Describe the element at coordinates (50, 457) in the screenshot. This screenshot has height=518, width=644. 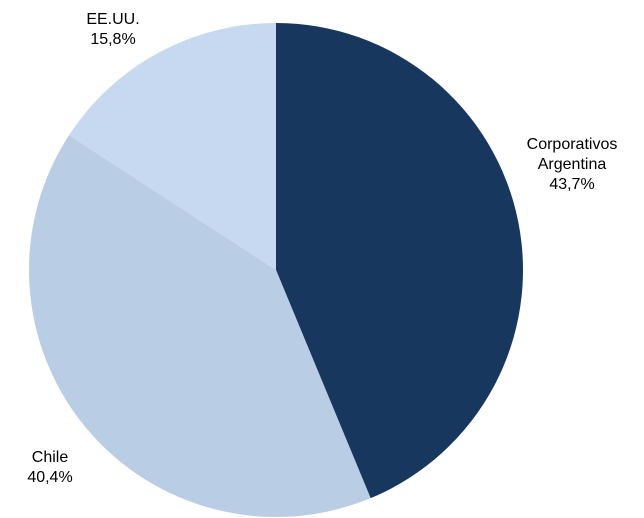
I see `category-label: Chile` at that location.